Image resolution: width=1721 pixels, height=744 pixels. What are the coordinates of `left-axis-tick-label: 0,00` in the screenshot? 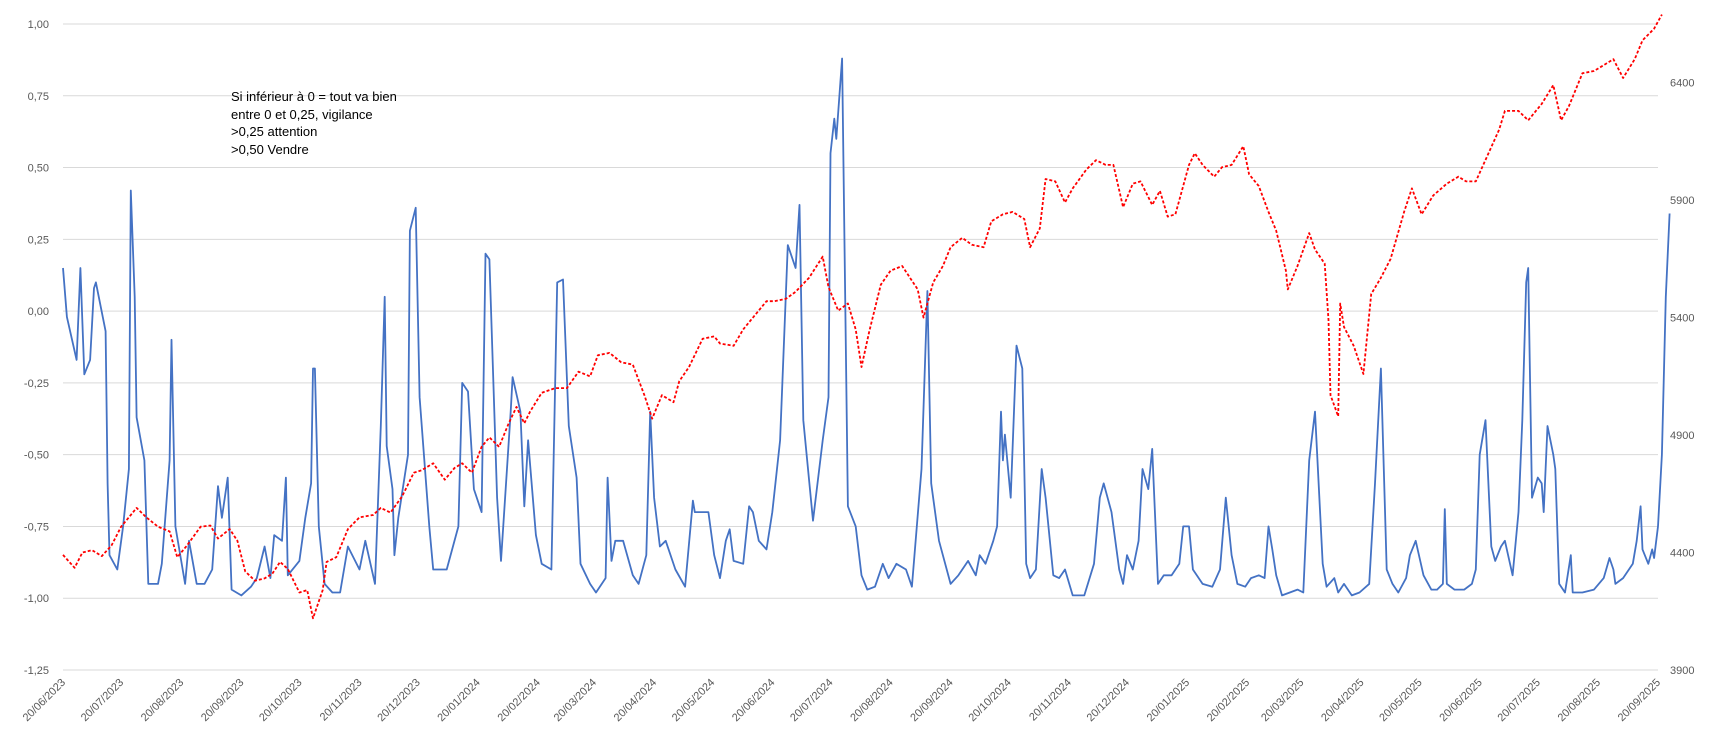 It's located at (38, 312).